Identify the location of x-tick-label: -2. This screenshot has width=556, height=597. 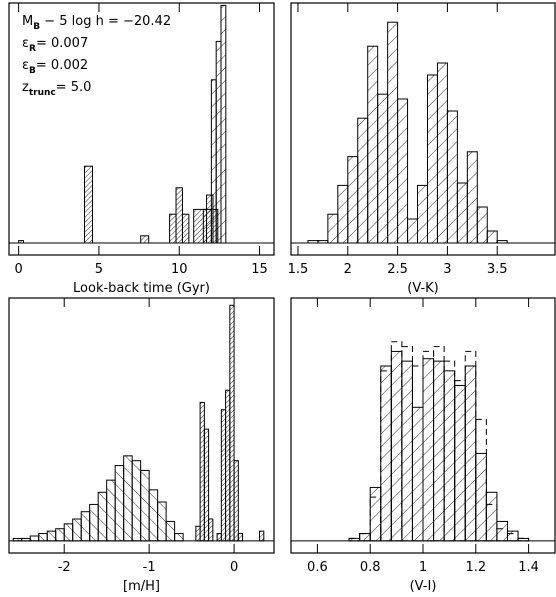
(64, 567).